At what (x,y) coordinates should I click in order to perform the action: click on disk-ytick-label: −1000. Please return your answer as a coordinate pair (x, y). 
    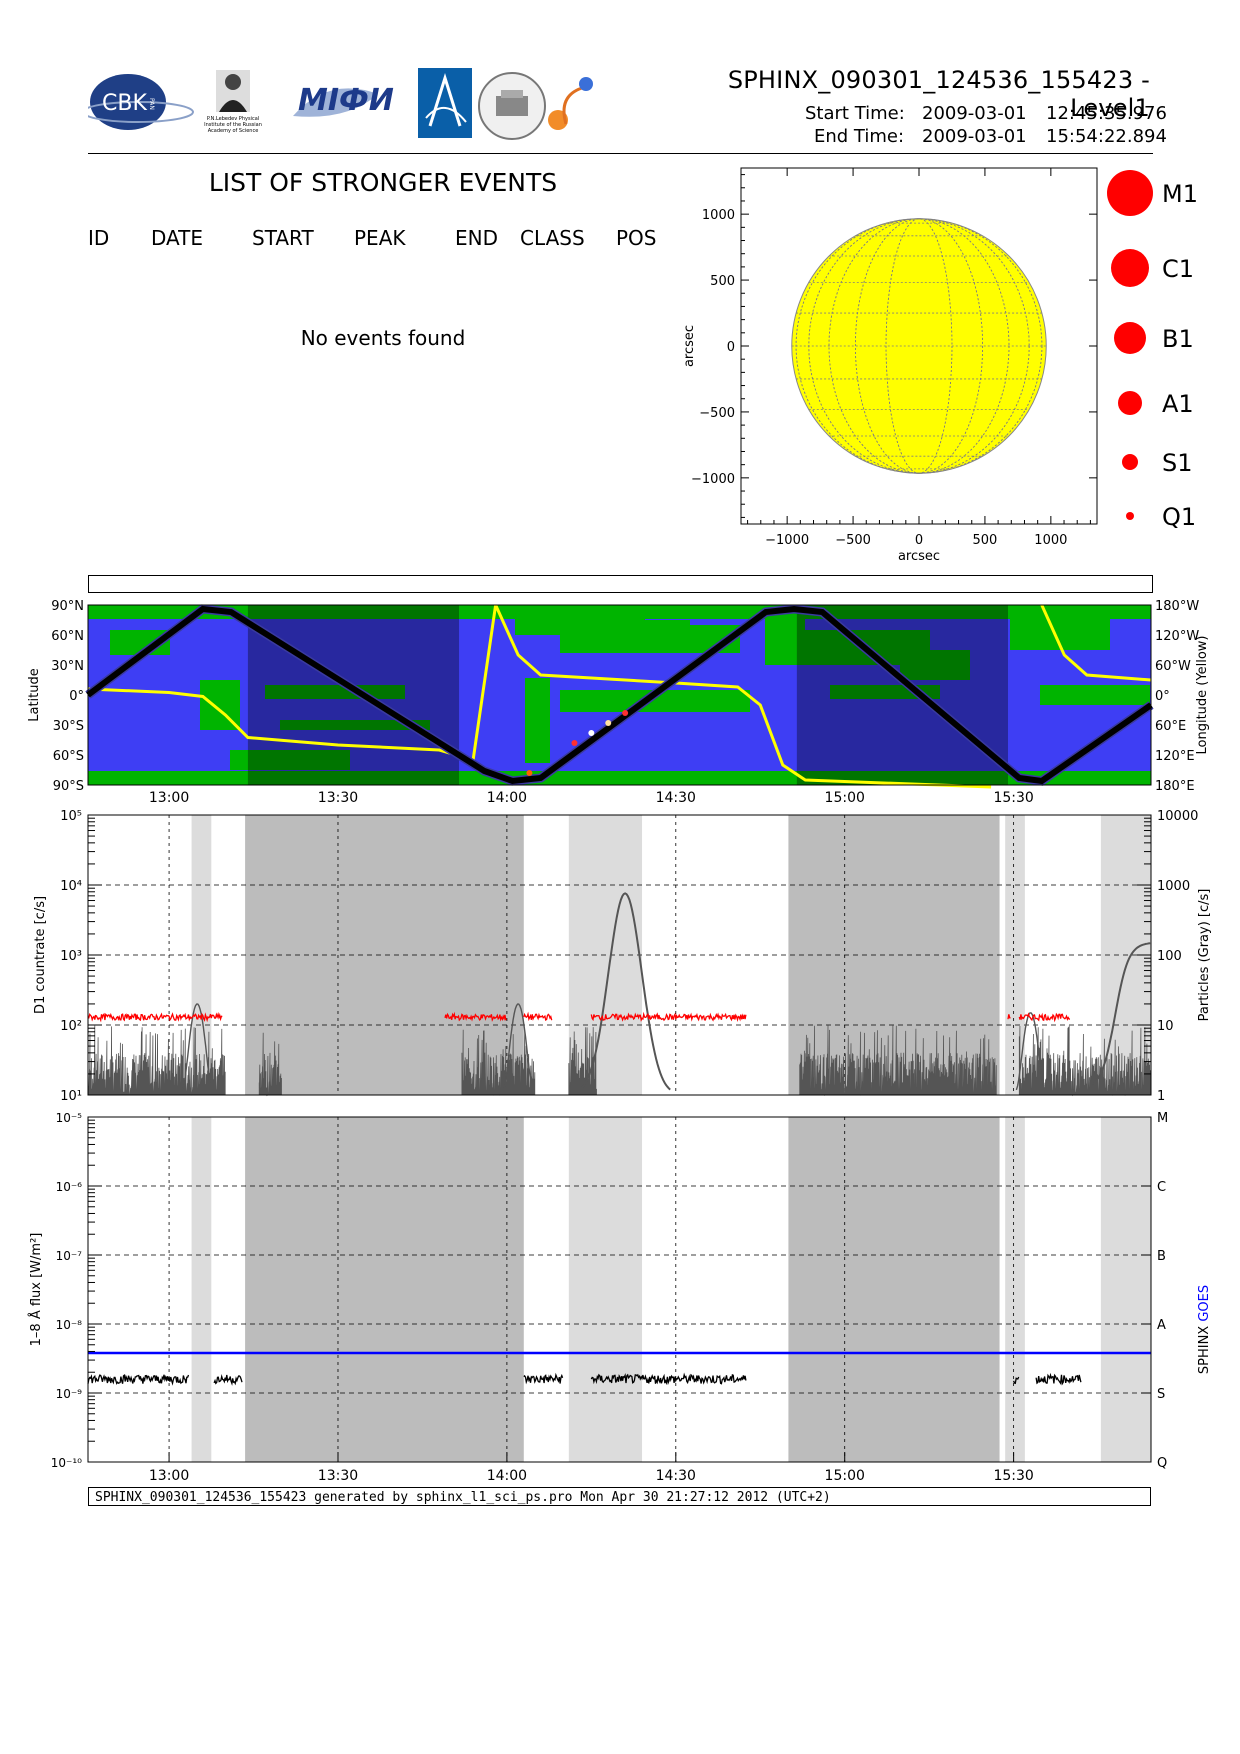
    Looking at the image, I should click on (713, 479).